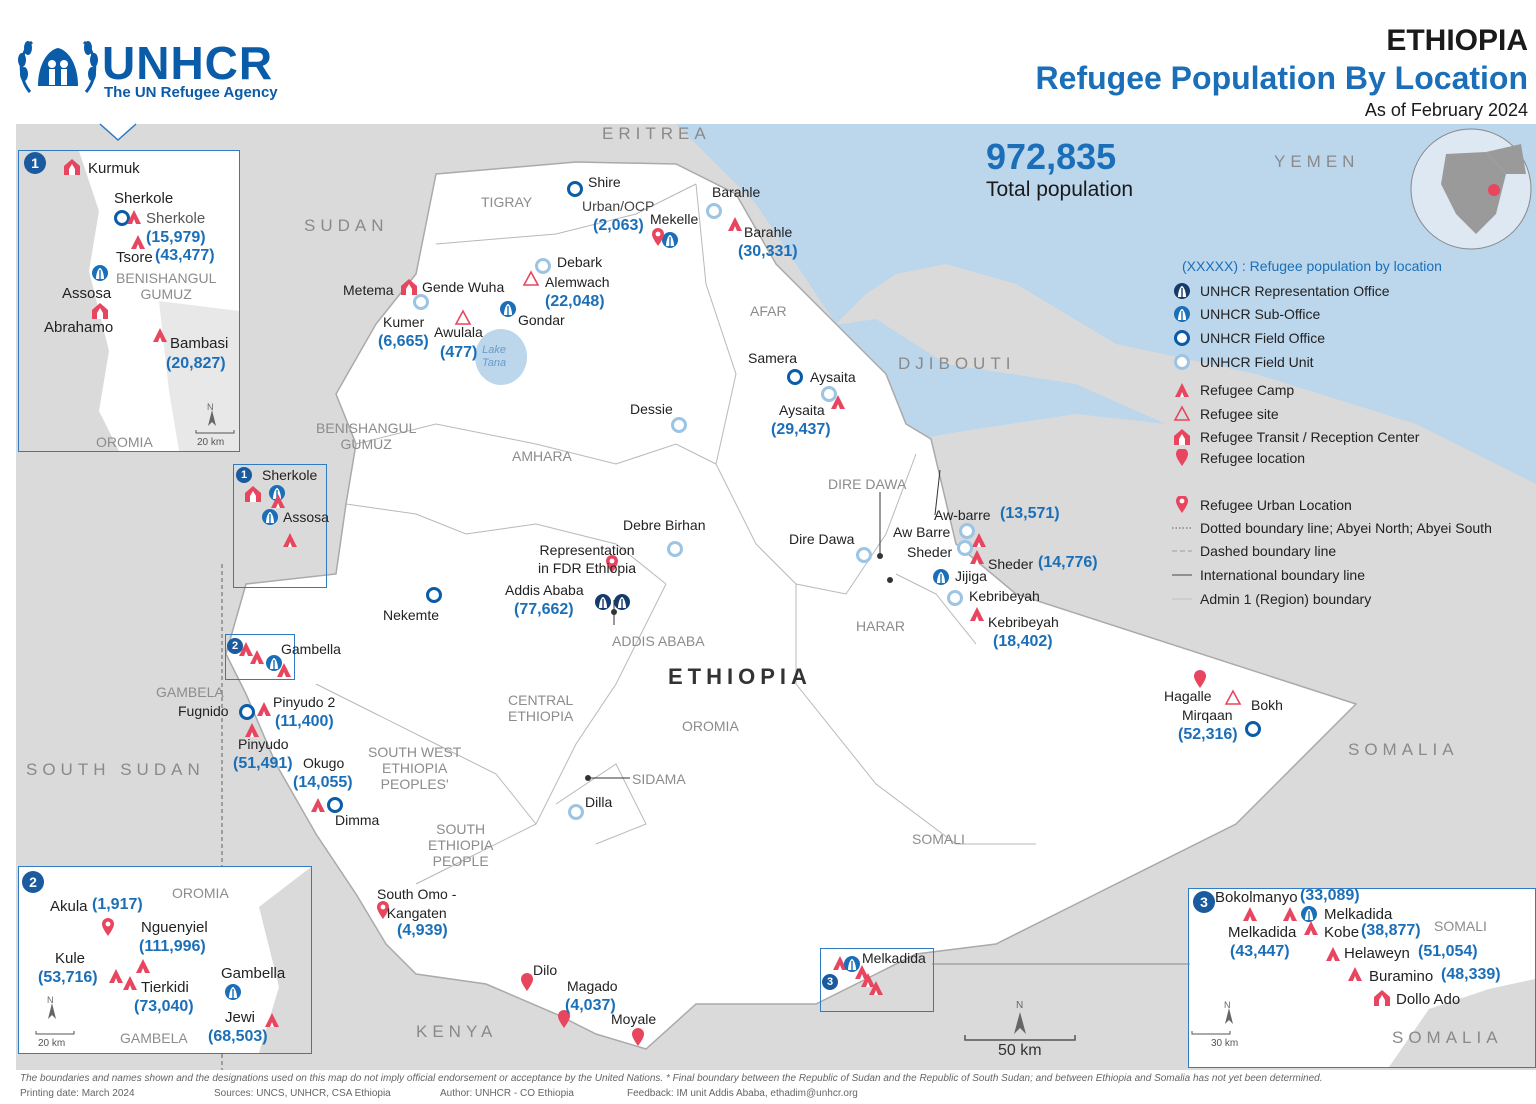 This screenshot has width=1536, height=1104. What do you see at coordinates (335, 805) in the screenshot?
I see `dimma-field-office-icon` at bounding box center [335, 805].